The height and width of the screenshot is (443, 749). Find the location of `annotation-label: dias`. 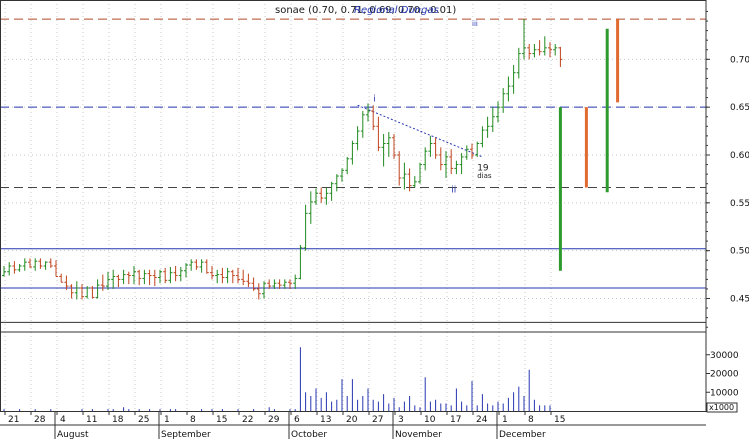

annotation-label: dias is located at coordinates (484, 176).